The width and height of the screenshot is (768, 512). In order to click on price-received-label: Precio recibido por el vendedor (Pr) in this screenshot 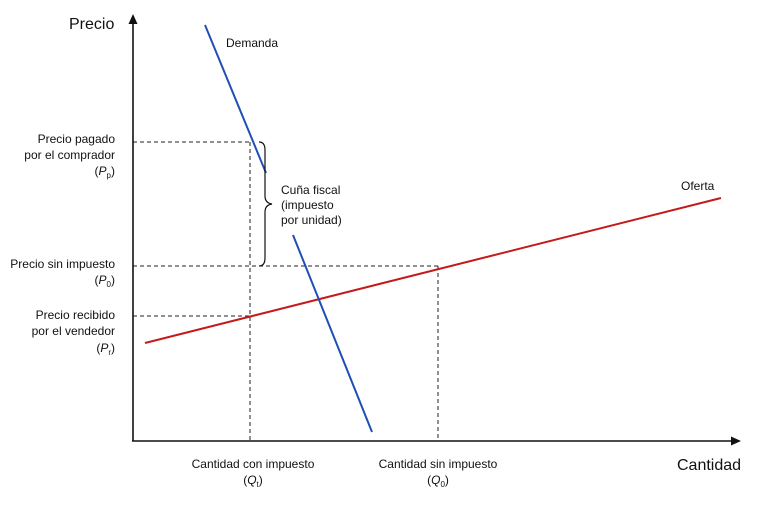, I will do `click(74, 332)`.